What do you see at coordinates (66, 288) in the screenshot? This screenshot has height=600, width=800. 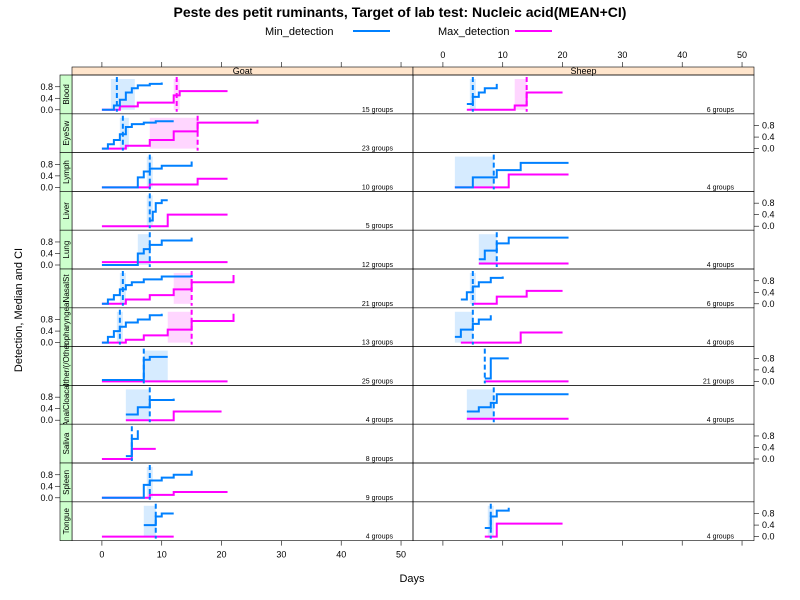 I see `row-strip-label: NasalSt` at bounding box center [66, 288].